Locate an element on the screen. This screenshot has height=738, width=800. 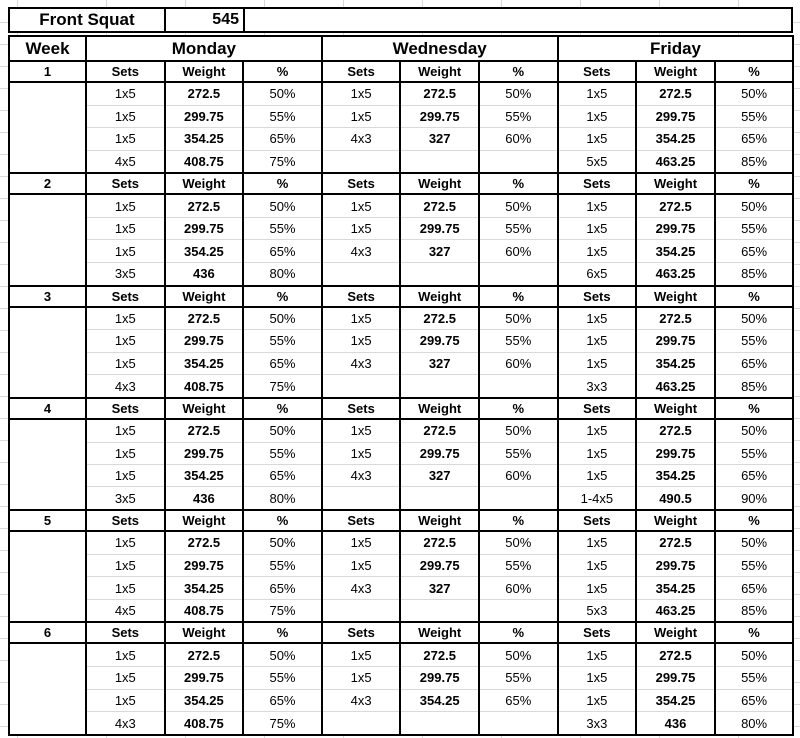
cell-percent: 90% is located at coordinates (754, 499).